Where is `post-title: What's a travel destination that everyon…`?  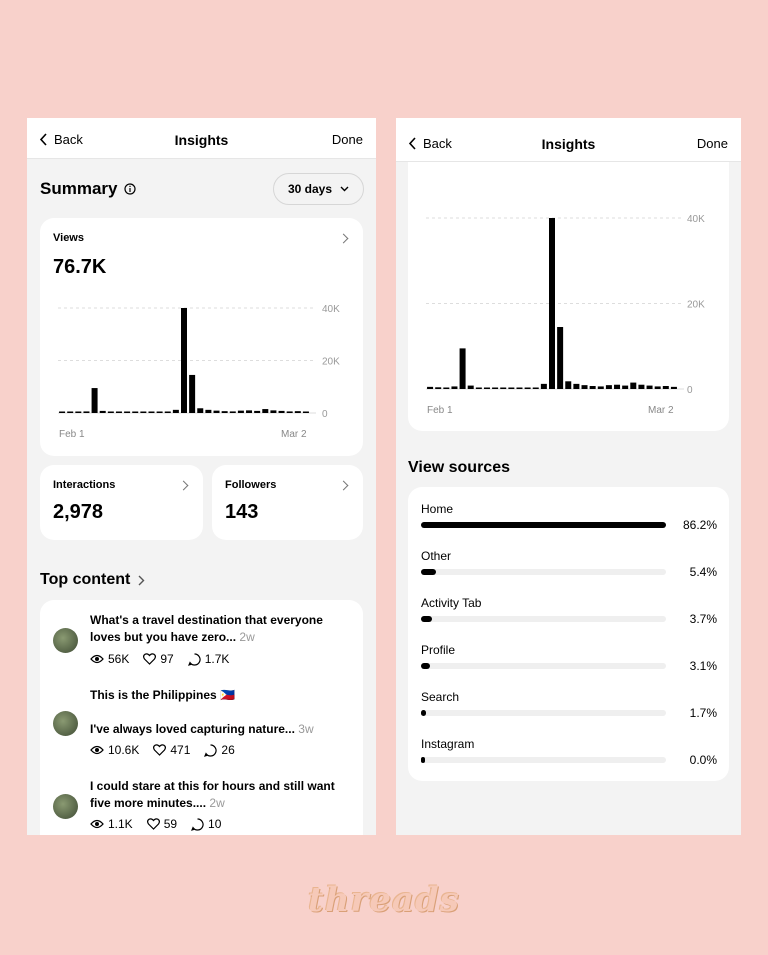
post-title: What's a travel destination that everyon… is located at coordinates (220, 629).